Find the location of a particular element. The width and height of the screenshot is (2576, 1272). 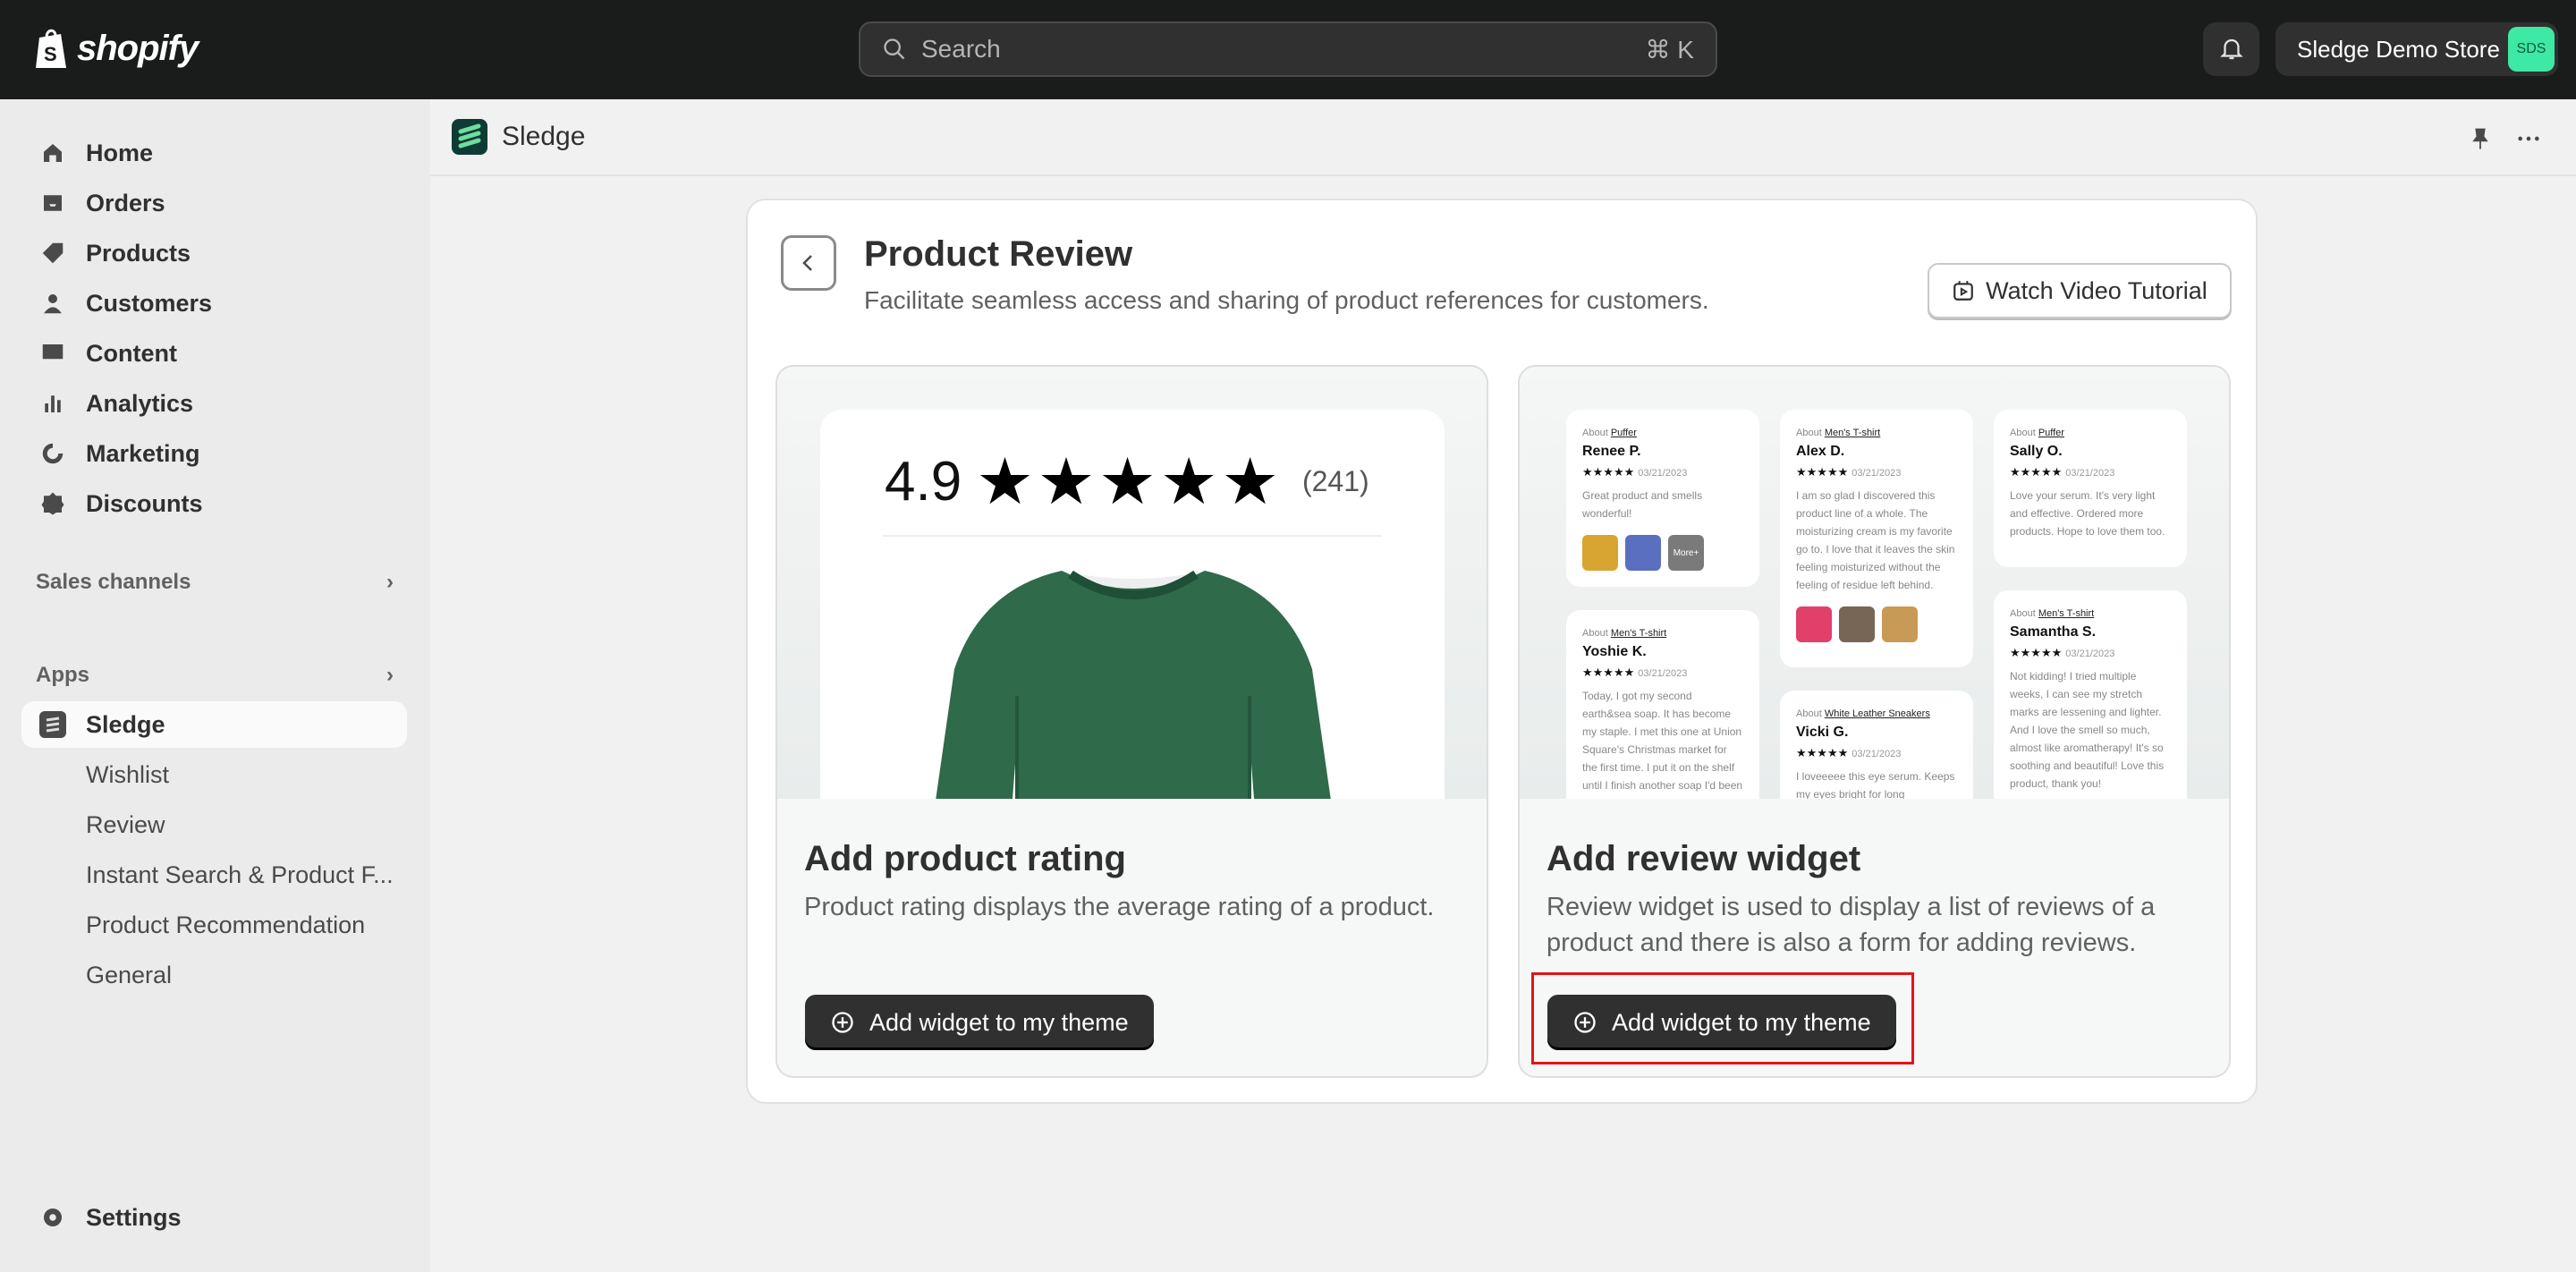

apps-header: Apps › is located at coordinates (215, 675).